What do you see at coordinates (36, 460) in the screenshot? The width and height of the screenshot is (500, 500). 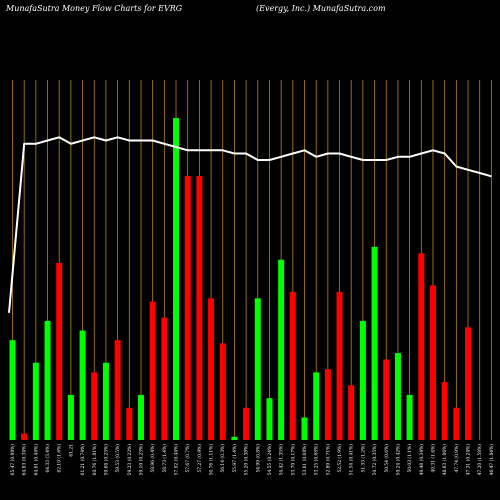 I see `x-tick-label: 64.61 (0.44%)` at bounding box center [36, 460].